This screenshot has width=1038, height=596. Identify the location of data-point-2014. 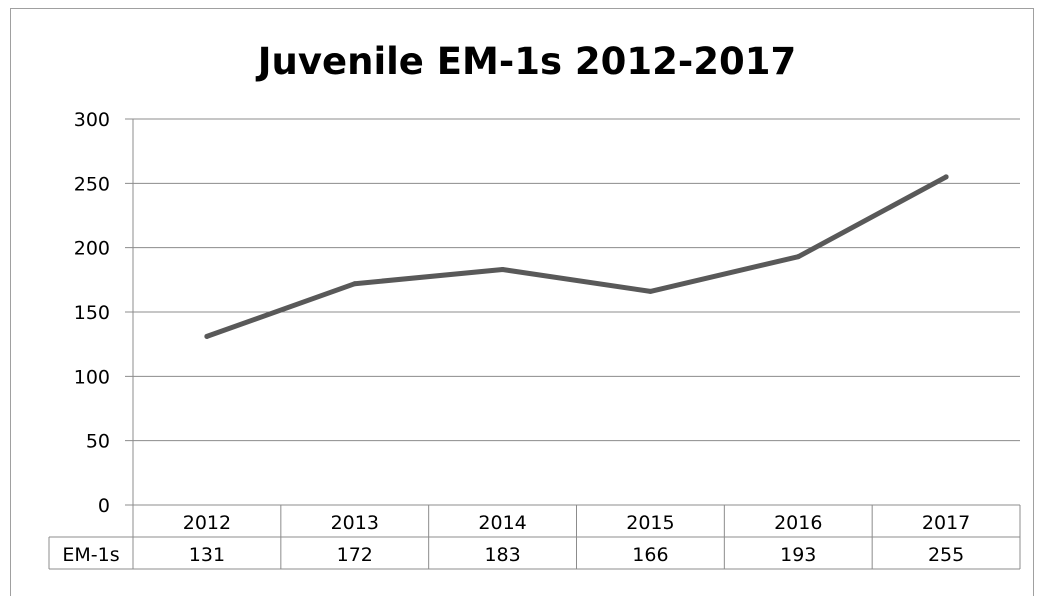
(503, 270).